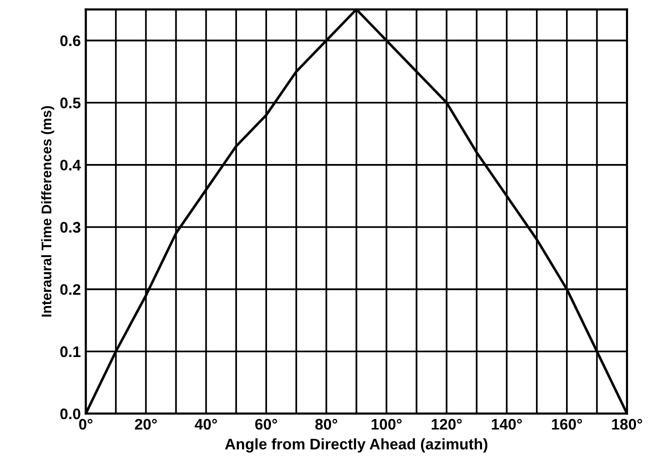 The height and width of the screenshot is (470, 660). Describe the element at coordinates (266, 424) in the screenshot. I see `x-tick-label: 60°` at that location.